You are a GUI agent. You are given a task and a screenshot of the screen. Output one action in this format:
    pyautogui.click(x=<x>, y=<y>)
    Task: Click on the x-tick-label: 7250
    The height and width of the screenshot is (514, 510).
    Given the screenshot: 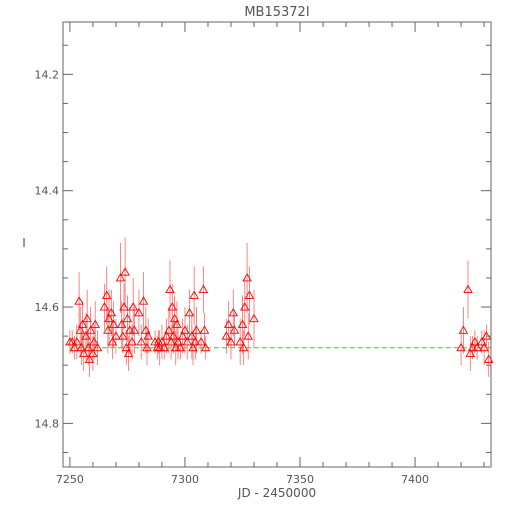 What is the action you would take?
    pyautogui.click(x=70, y=479)
    